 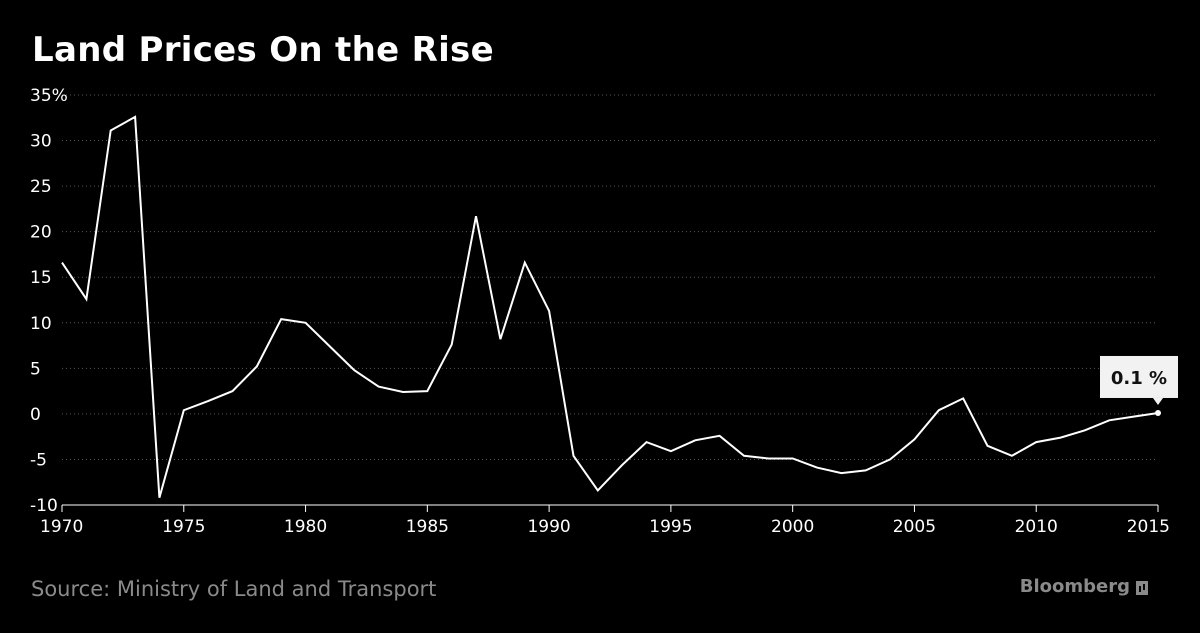 What do you see at coordinates (548, 527) in the screenshot?
I see `x-tick-label: 1990` at bounding box center [548, 527].